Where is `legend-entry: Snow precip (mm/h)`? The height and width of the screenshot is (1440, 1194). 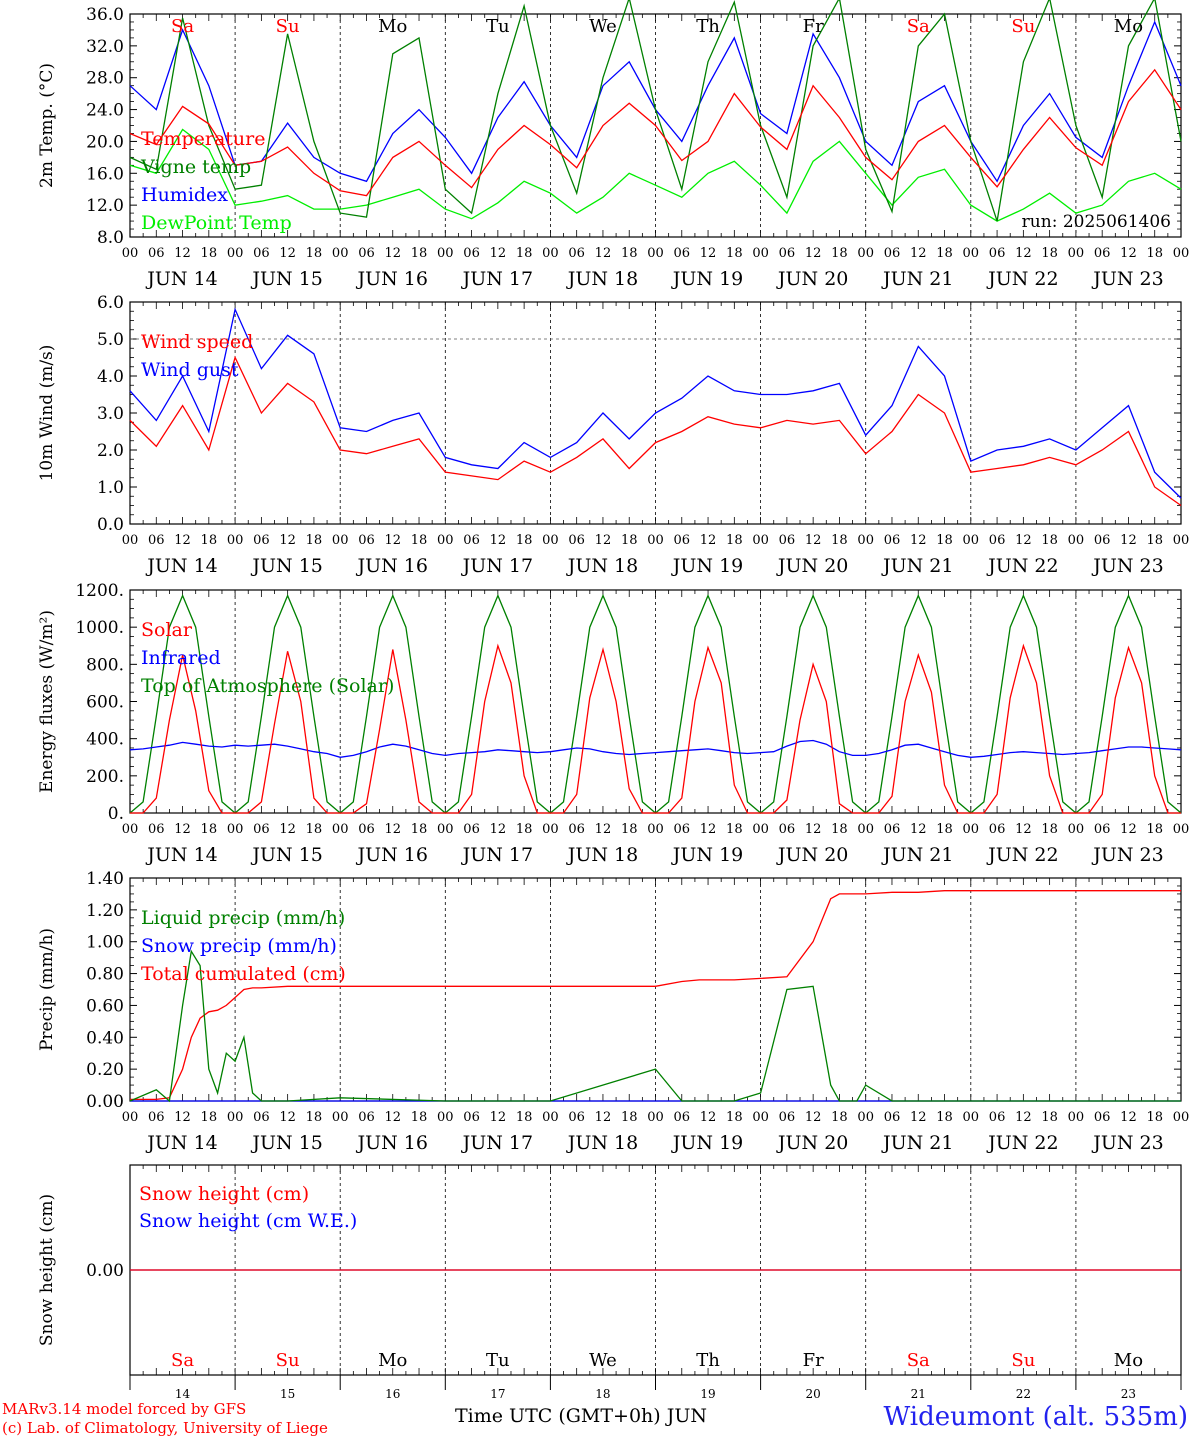 legend-entry: Snow precip (mm/h) is located at coordinates (239, 946).